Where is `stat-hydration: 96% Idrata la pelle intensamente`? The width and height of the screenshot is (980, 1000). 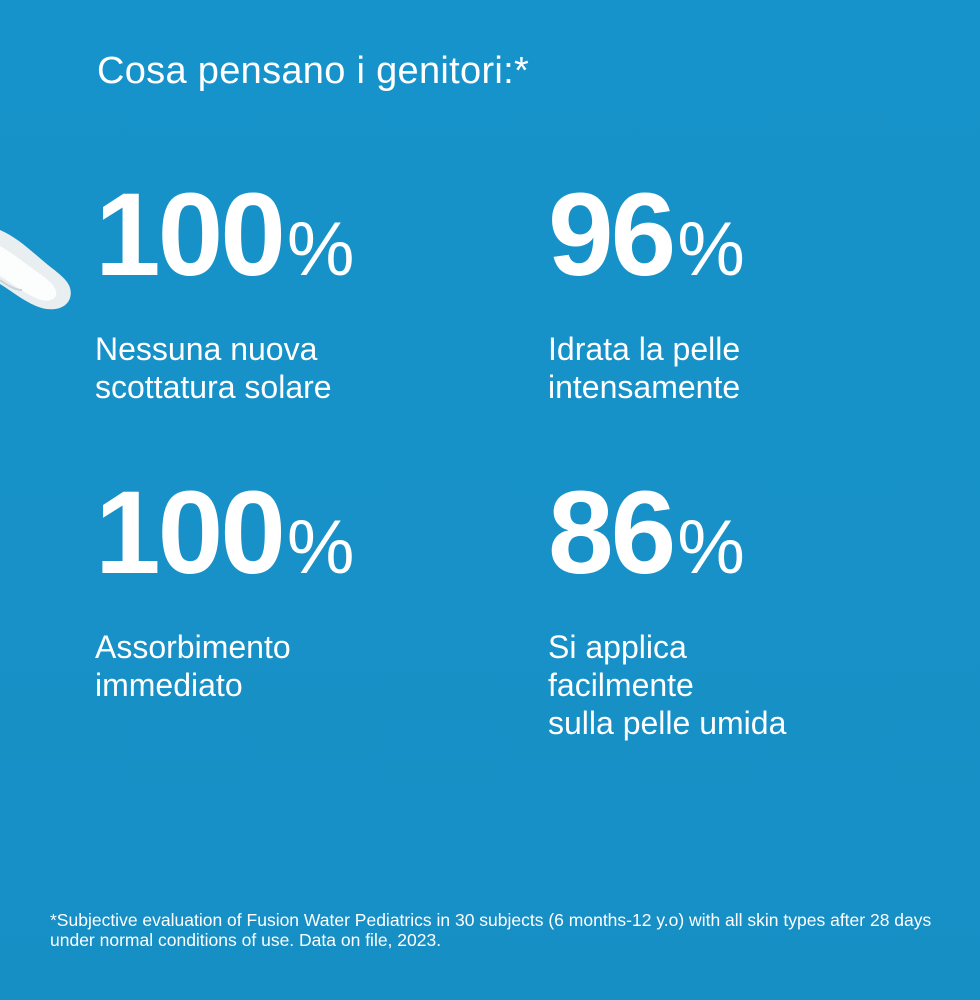 stat-hydration: 96% Idrata la pelle intensamente is located at coordinates (748, 291).